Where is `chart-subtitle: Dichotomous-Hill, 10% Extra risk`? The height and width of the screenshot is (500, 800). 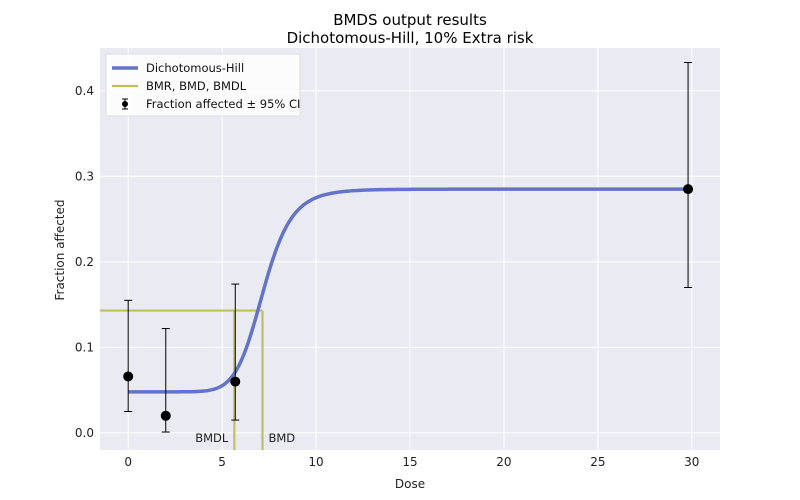 chart-subtitle: Dichotomous-Hill, 10% Extra risk is located at coordinates (410, 38).